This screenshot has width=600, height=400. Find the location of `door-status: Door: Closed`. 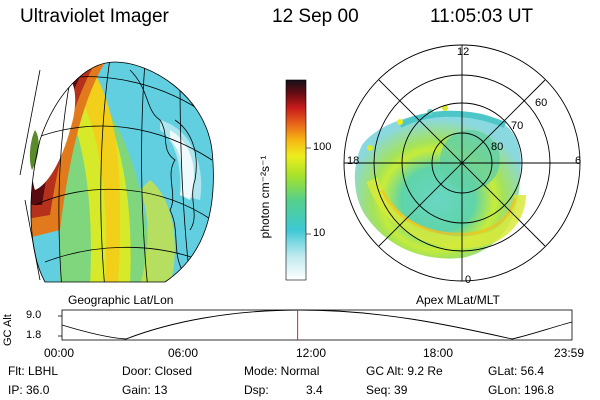

door-status: Door: Closed is located at coordinates (157, 371).